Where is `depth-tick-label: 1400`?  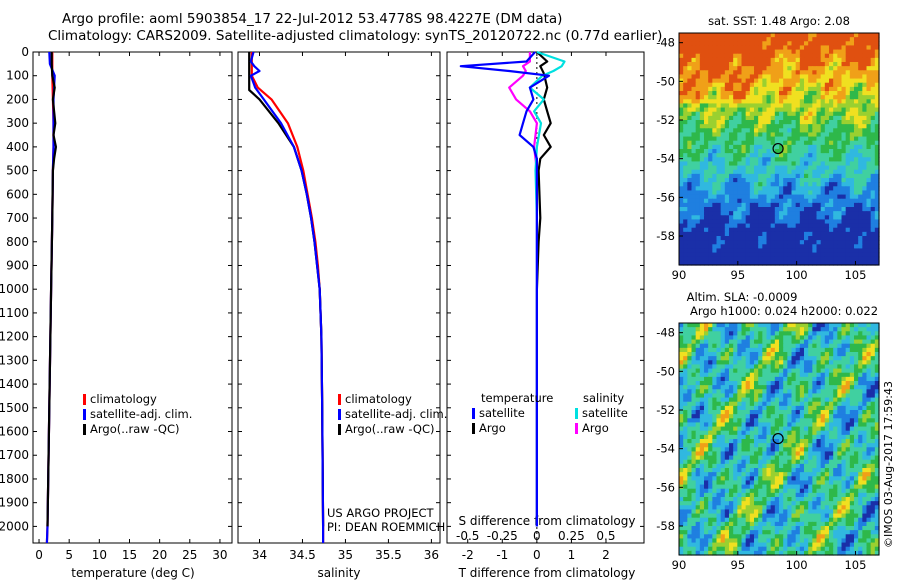
depth-tick-label: 1400 is located at coordinates (14, 384).